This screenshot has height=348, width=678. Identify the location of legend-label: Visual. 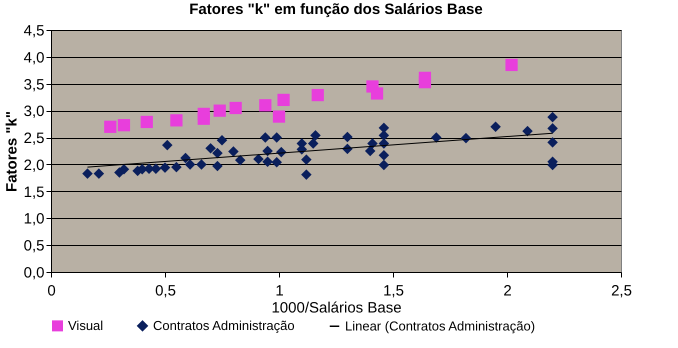
(86, 325).